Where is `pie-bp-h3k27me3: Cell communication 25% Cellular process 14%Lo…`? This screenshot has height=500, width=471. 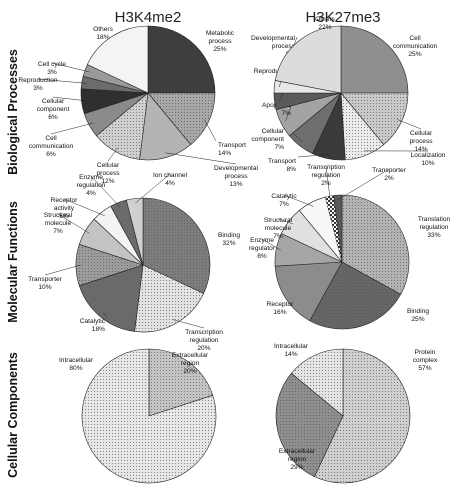
pie-bp-h3k27me3: Cell communication 25% Cellular process 14%Lo… is located at coordinates (348, 94).